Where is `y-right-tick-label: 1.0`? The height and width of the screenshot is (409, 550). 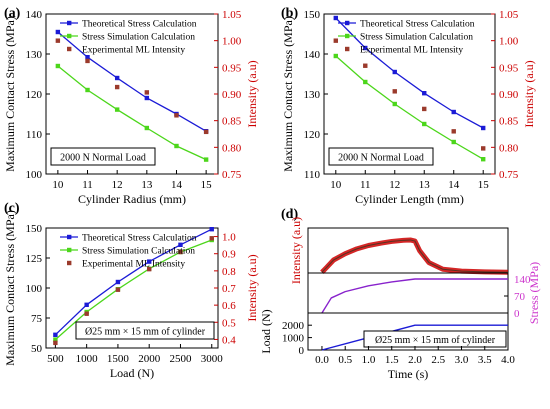
y-right-tick-label: 1.0 is located at coordinates (229, 238).